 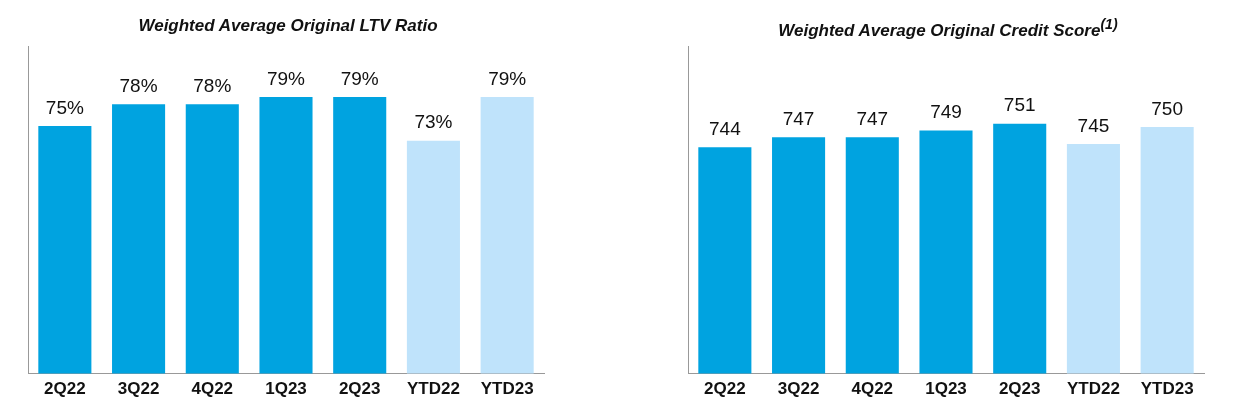 What do you see at coordinates (1019, 105) in the screenshot?
I see `data-label: 751` at bounding box center [1019, 105].